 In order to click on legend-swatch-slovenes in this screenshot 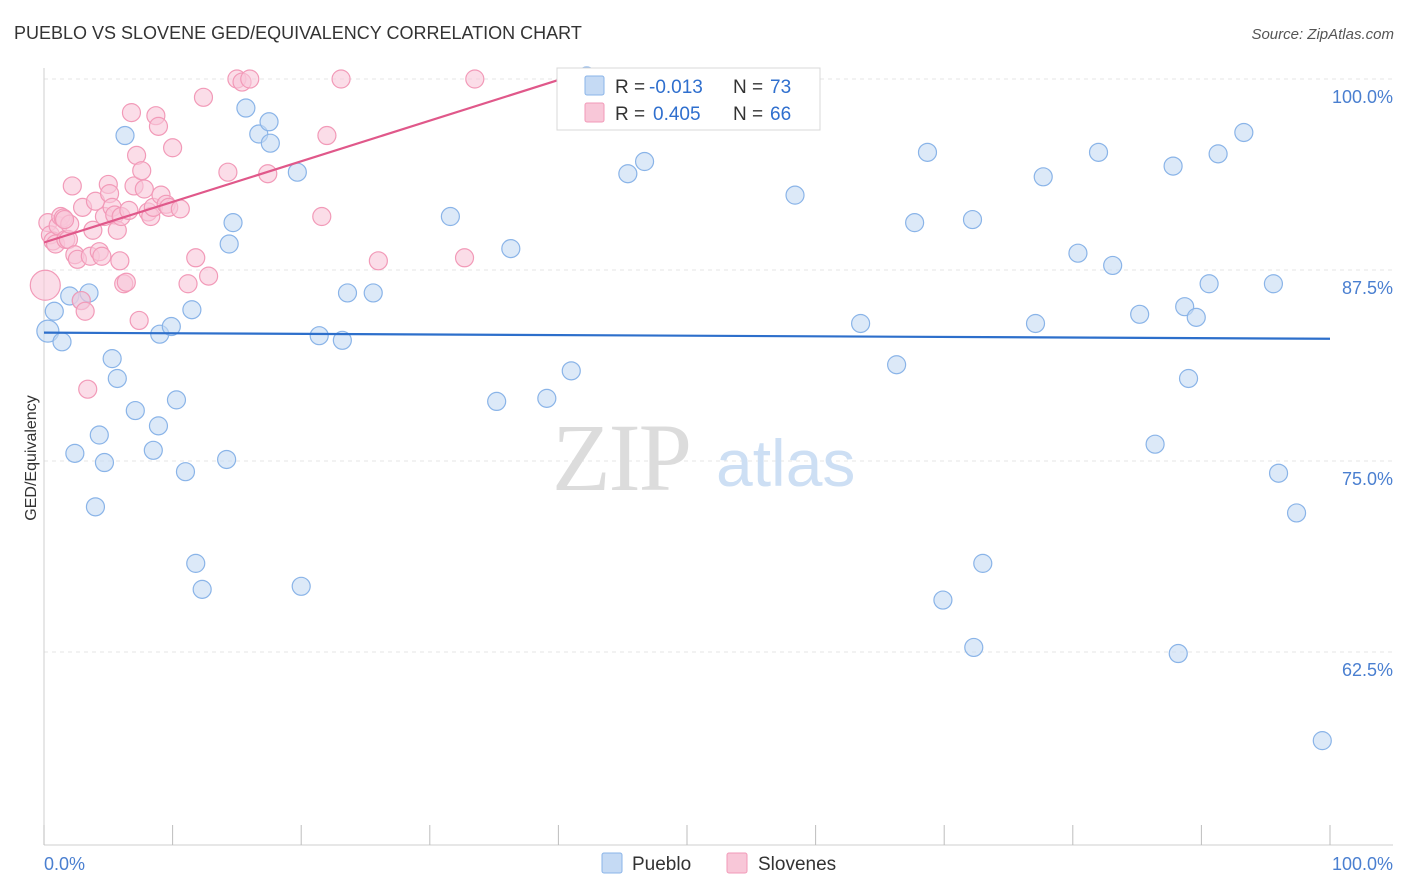, I will do `click(737, 863)`.